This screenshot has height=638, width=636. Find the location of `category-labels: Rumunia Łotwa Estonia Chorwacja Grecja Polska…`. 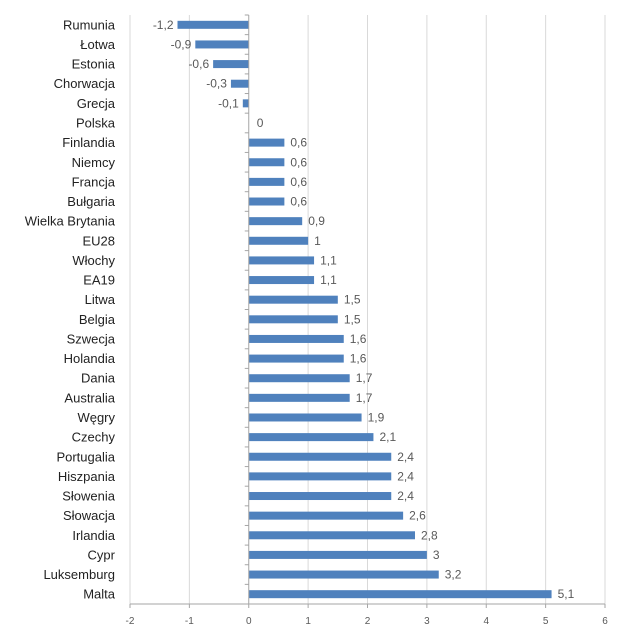

category-labels: Rumunia Łotwa Estonia Chorwacja Grecja Polska… is located at coordinates (70, 309).